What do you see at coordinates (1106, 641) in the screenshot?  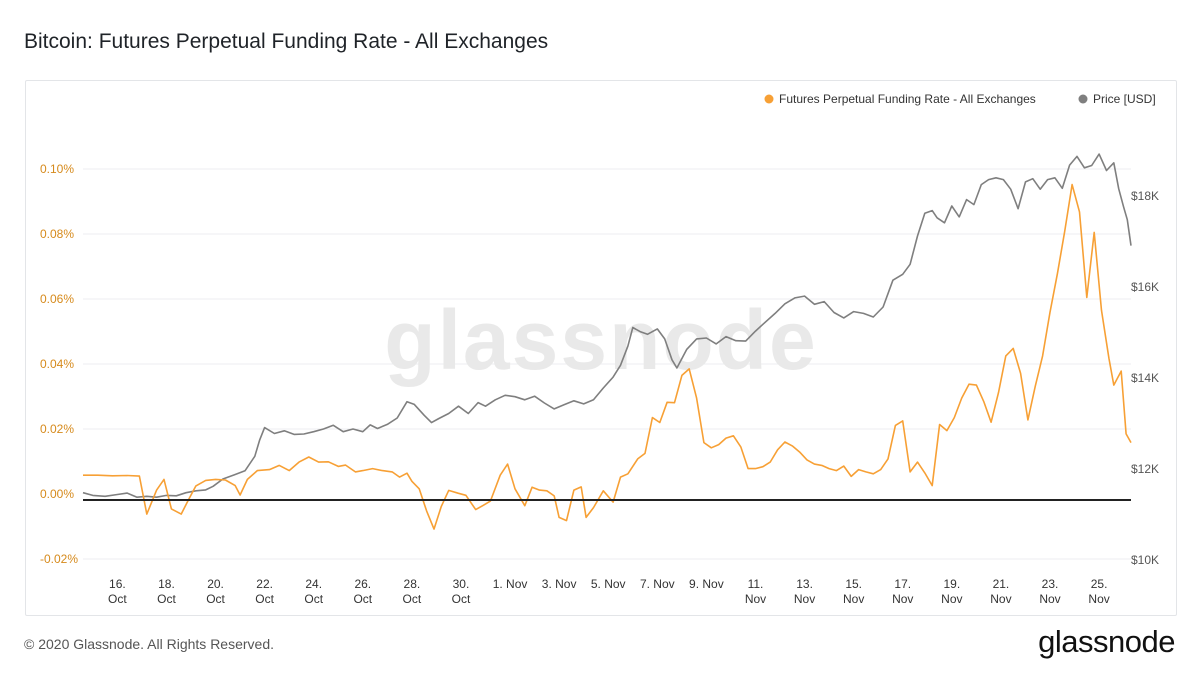 I see `glassnode-logo: glassnode` at bounding box center [1106, 641].